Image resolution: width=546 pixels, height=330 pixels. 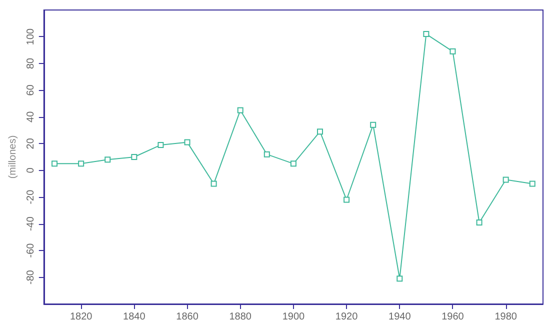 What do you see at coordinates (346, 317) in the screenshot?
I see `x-tick-label: 1920` at bounding box center [346, 317].